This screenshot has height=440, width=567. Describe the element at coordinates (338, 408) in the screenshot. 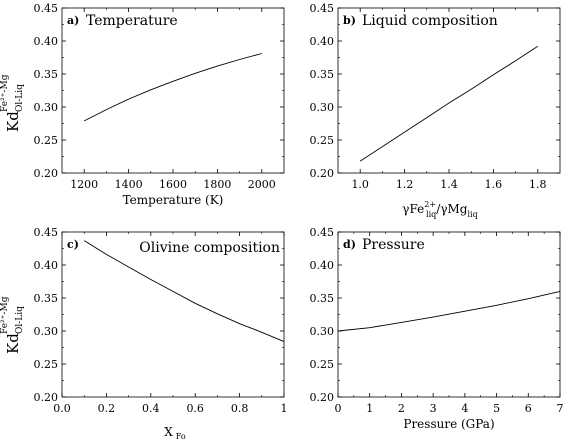

I see `x-tick-label: 0` at that location.